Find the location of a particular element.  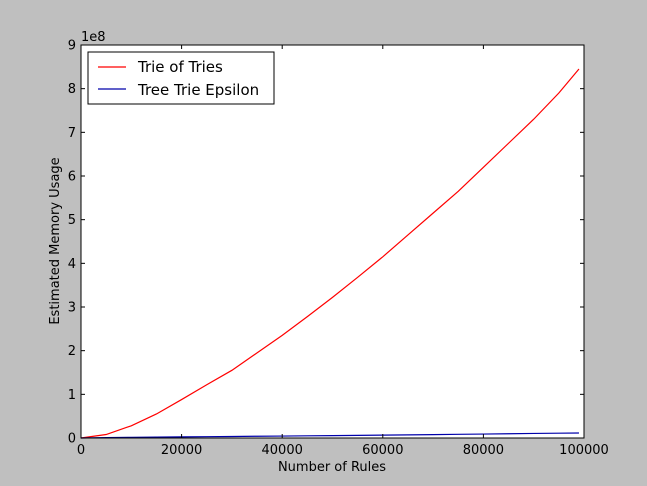

y-offset-label: 1e8 is located at coordinates (93, 37).